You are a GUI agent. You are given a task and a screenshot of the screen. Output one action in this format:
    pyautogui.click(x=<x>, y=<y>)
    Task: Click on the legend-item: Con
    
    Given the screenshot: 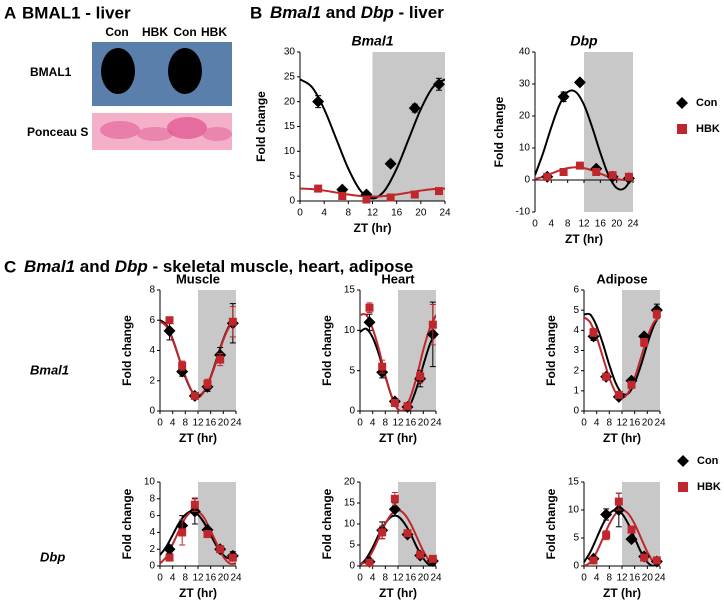 What is the action you would take?
    pyautogui.click(x=698, y=461)
    